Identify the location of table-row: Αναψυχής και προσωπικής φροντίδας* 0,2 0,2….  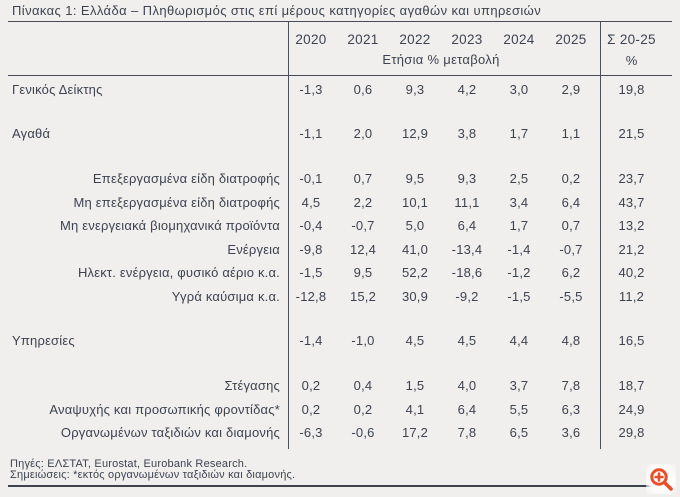
(340, 410).